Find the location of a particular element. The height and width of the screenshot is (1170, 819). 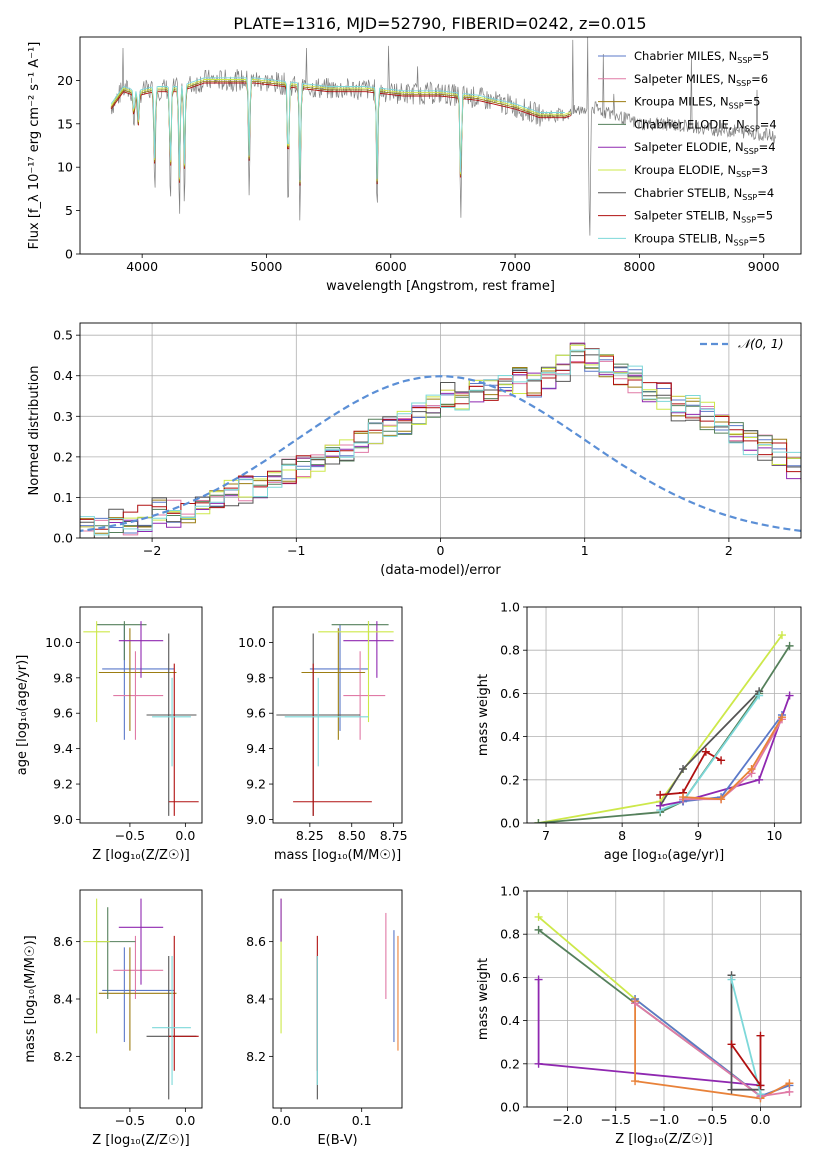

normal-distribution-curve is located at coordinates (440, 454).